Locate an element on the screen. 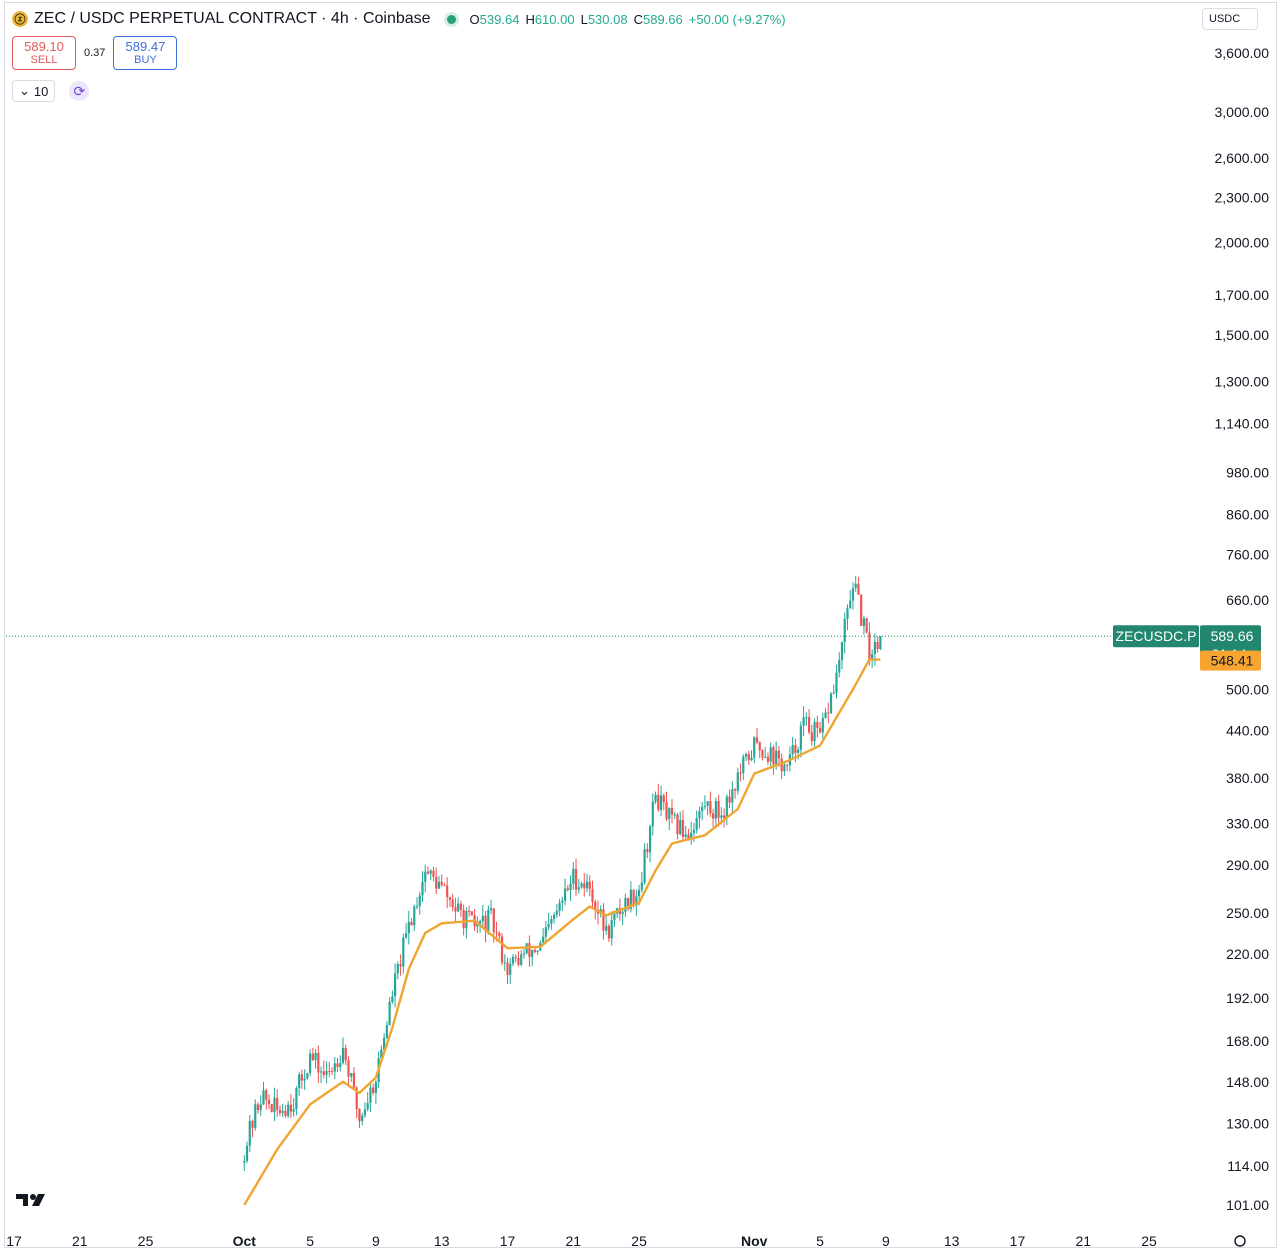 Image resolution: width=1280 pixels, height=1250 pixels. y-tick-label: 130.00 is located at coordinates (1247, 1124).